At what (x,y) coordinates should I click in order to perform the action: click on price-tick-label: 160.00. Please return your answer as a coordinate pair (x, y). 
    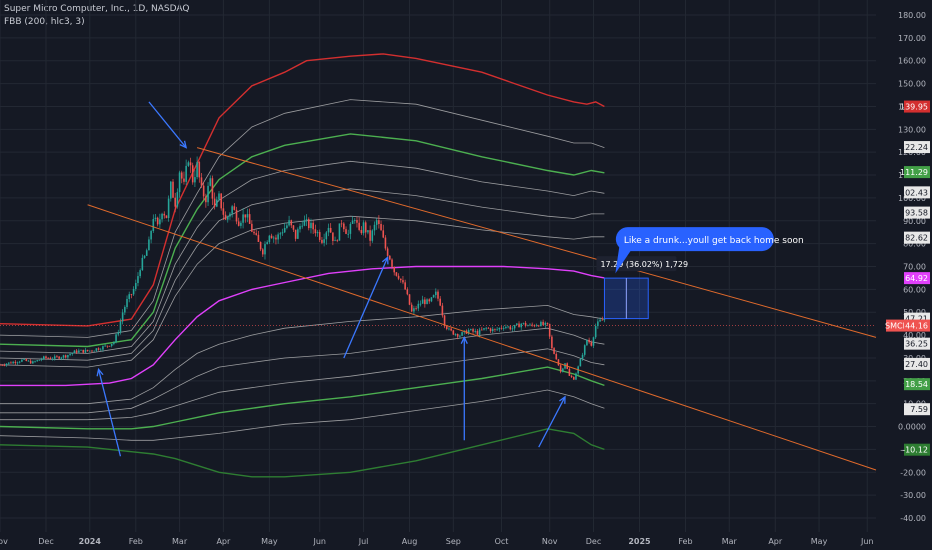
    Looking at the image, I should click on (912, 61).